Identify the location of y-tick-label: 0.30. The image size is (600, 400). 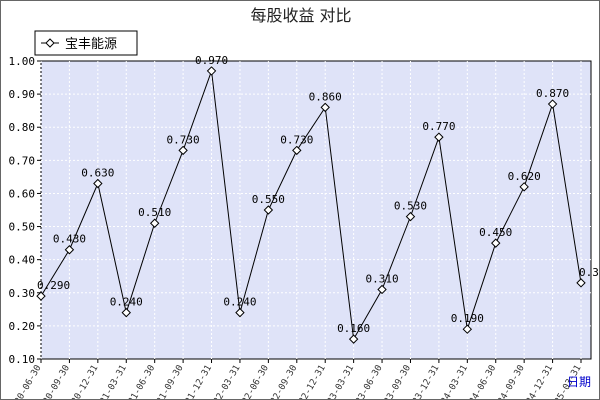
(22, 293).